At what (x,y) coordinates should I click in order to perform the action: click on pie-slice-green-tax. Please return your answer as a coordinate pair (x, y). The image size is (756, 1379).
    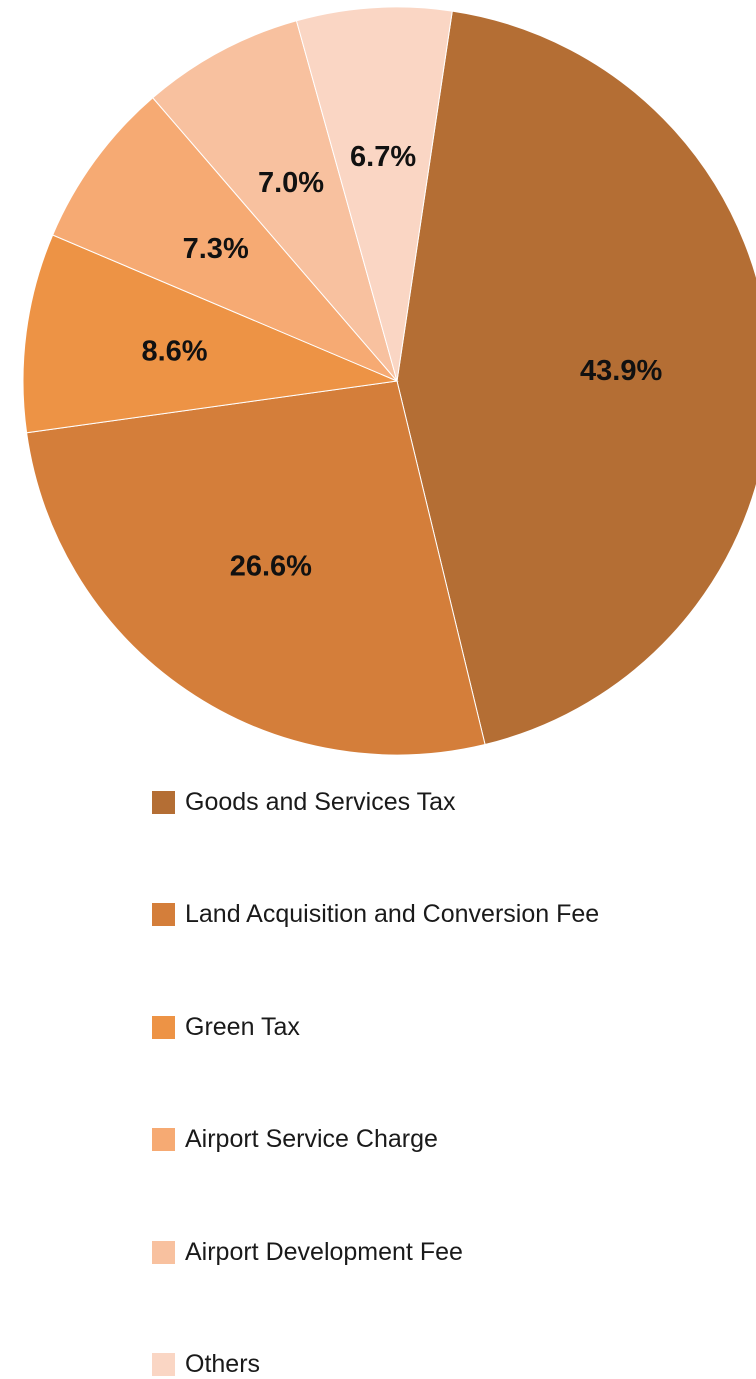
    Looking at the image, I should click on (210, 334).